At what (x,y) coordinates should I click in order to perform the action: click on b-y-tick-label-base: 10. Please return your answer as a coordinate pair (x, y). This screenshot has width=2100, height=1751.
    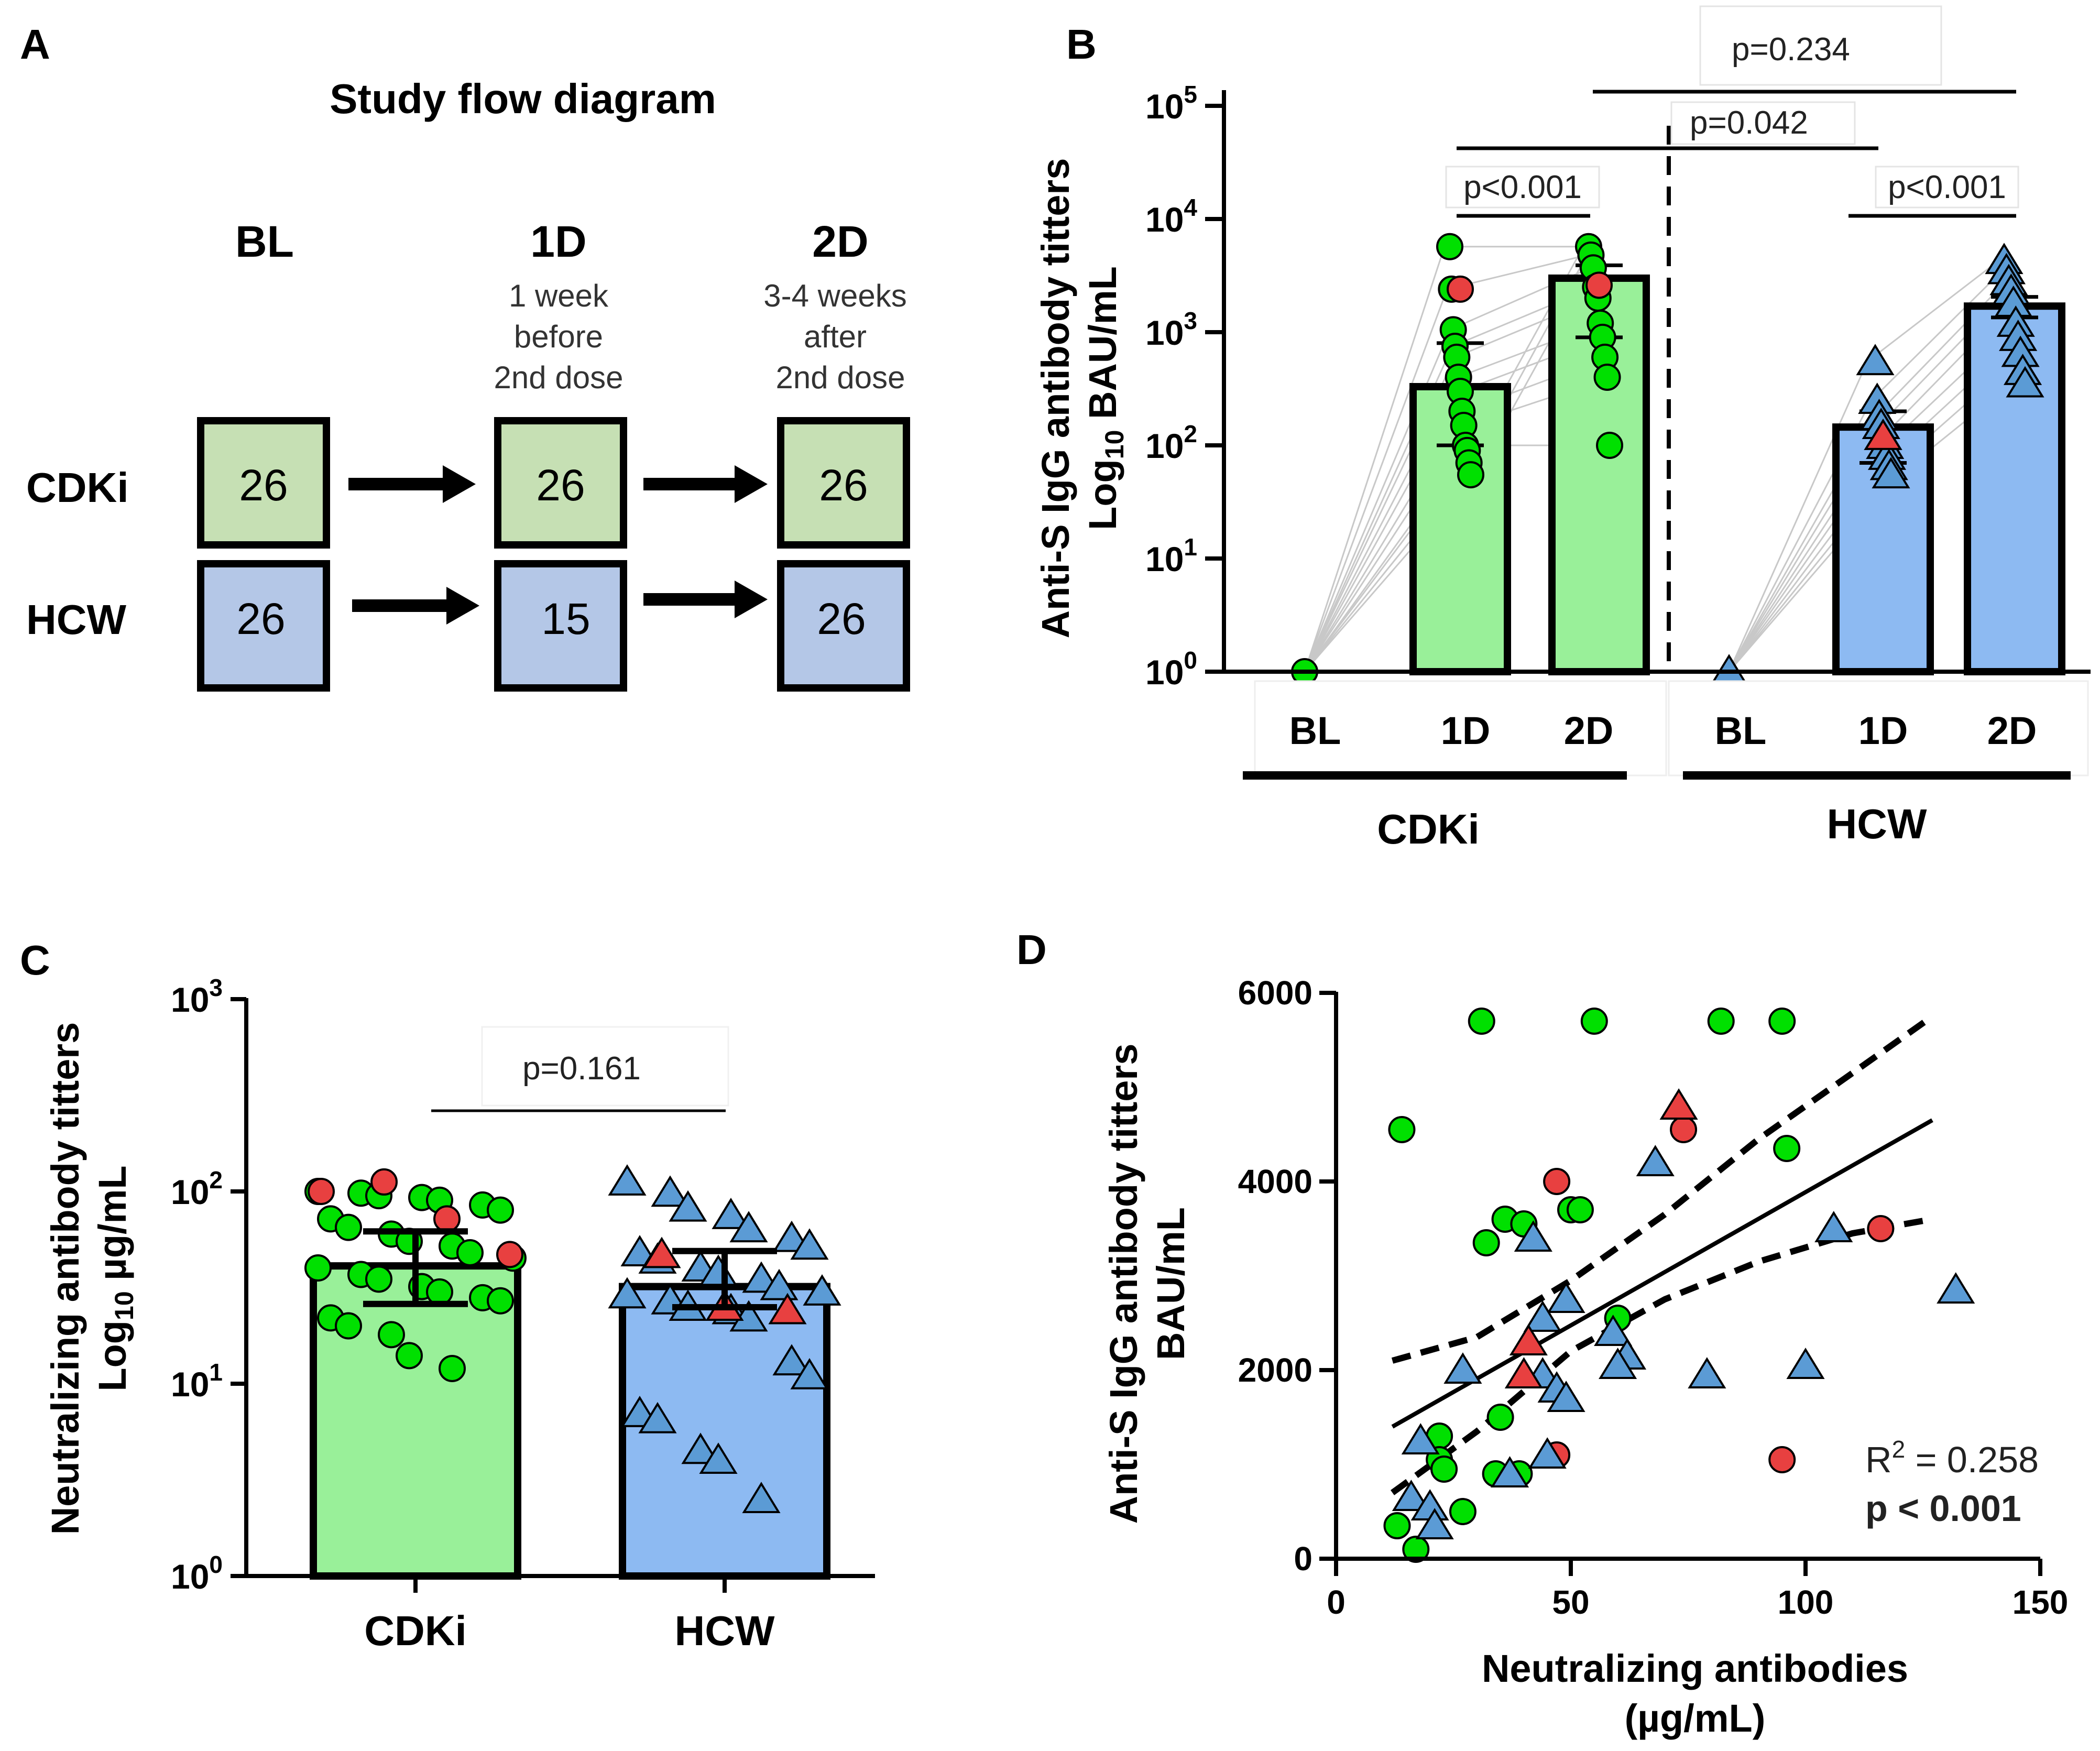
    Looking at the image, I should click on (1164, 106).